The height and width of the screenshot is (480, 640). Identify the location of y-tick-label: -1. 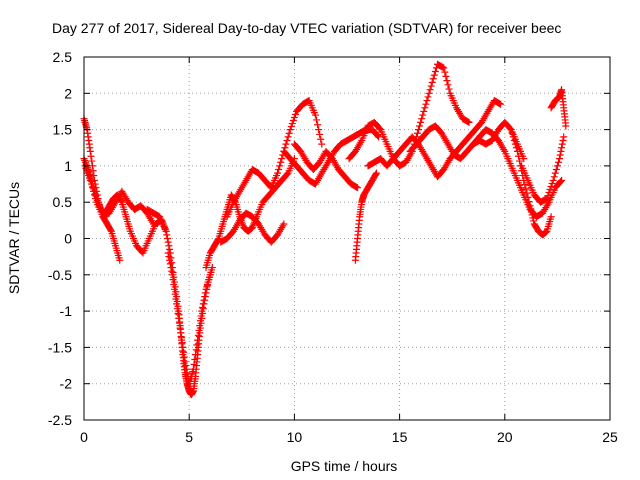
(66, 311).